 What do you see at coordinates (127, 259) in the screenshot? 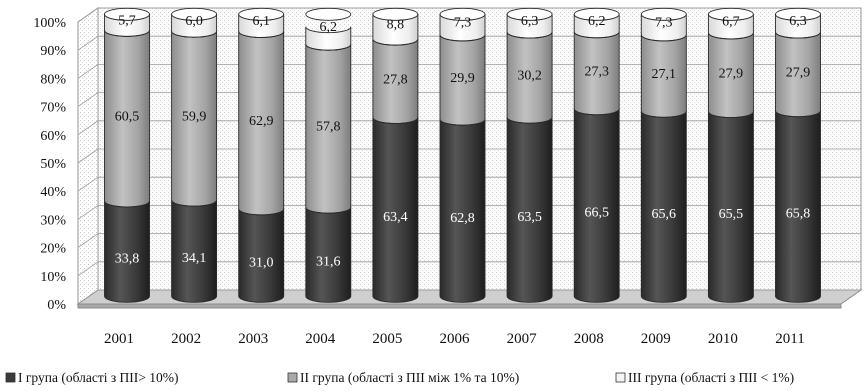
I see `data-label: 33,8` at bounding box center [127, 259].